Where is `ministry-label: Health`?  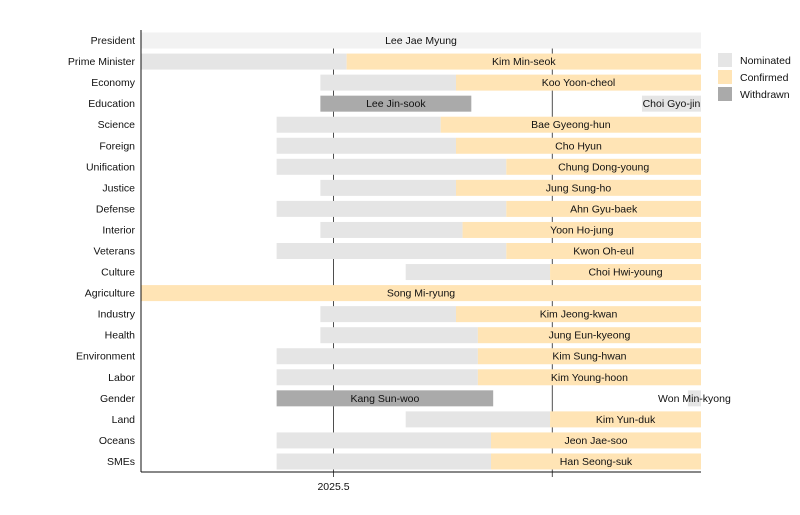
ministry-label: Health is located at coordinates (120, 336).